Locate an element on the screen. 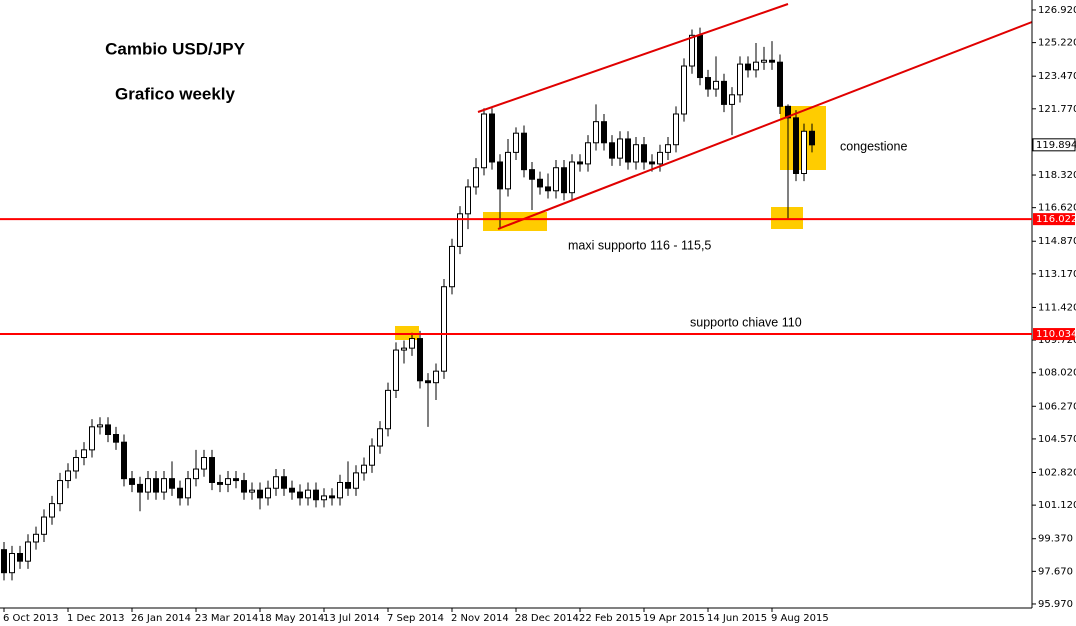  y-tick-label: 106.270 is located at coordinates (1057, 406).